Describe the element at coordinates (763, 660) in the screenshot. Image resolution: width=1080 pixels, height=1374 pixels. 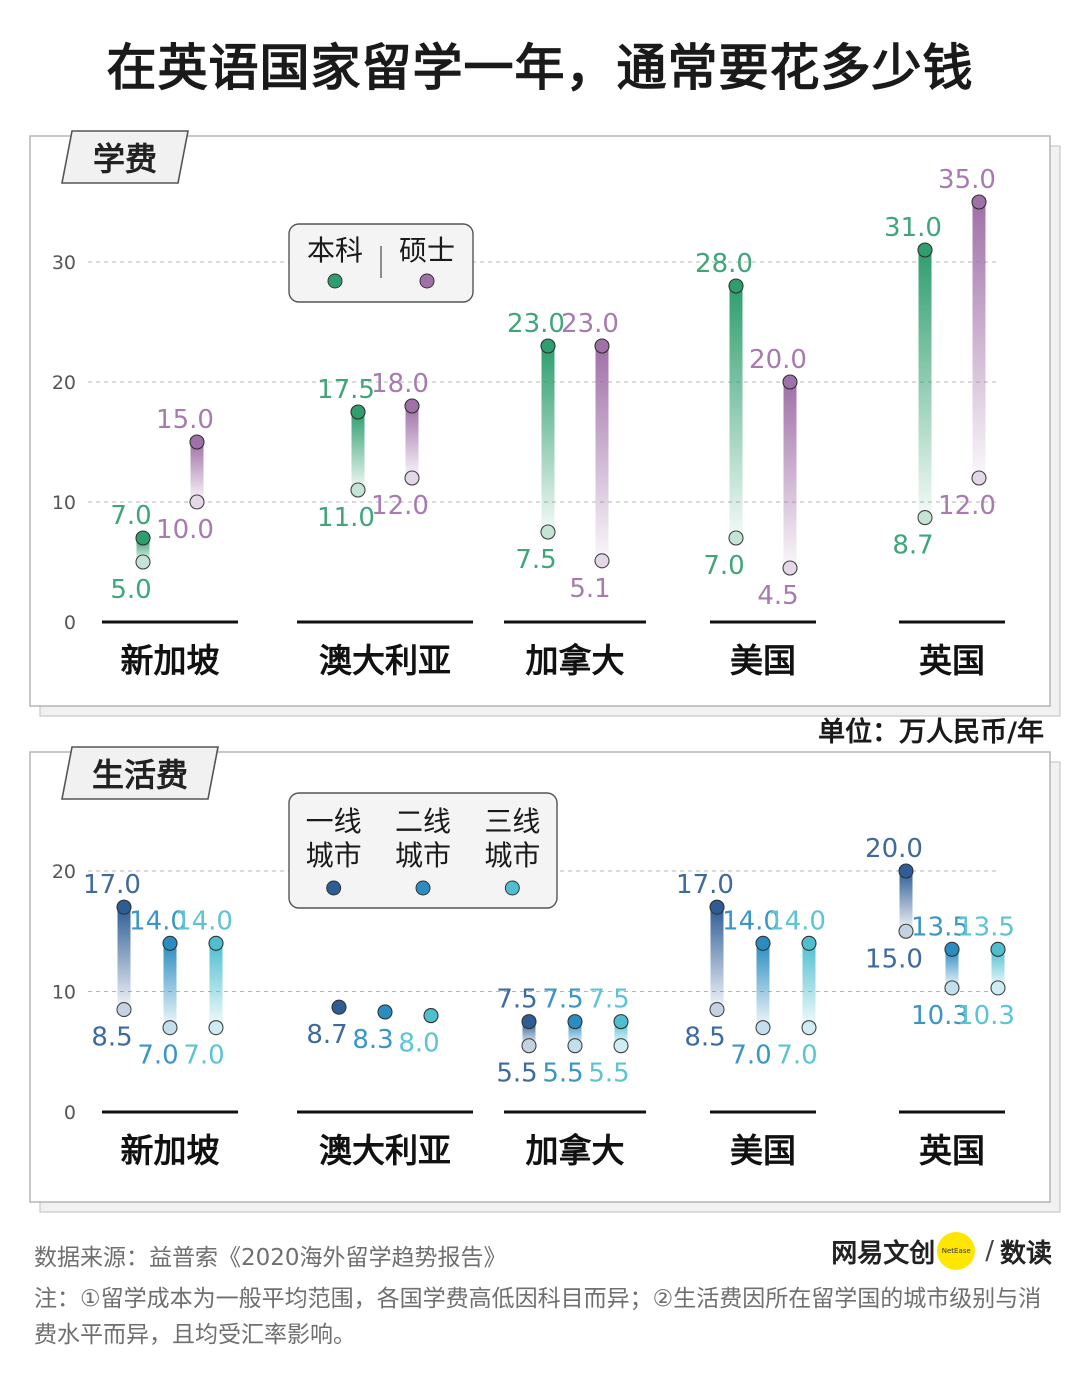
I see `category-label: 美国` at that location.